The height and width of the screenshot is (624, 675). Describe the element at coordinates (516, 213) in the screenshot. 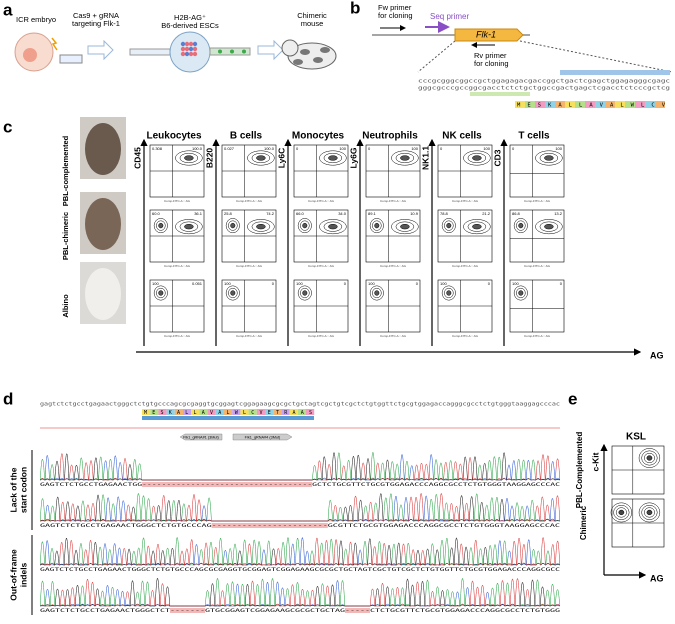

I see `quadrant-value: 86.8` at that location.